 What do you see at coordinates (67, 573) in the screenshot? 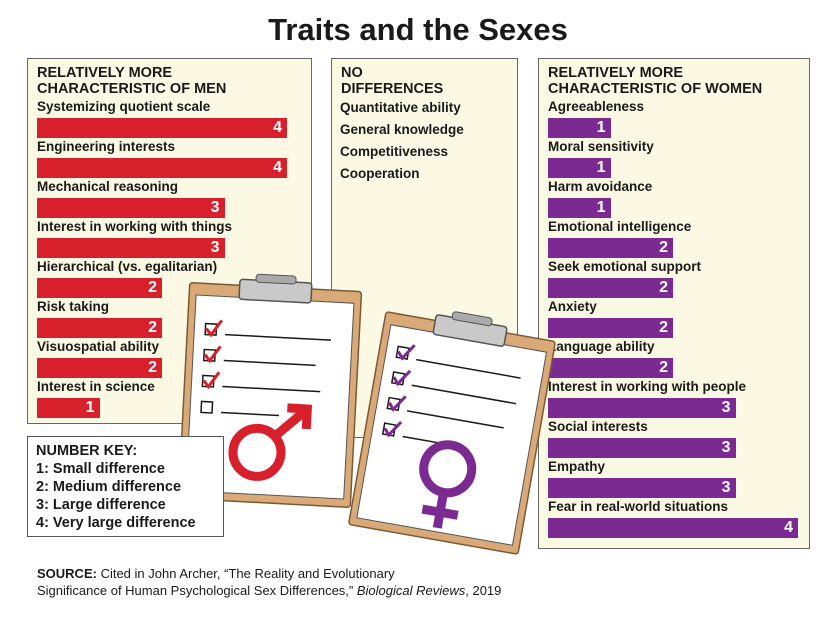
I see `source-label: SOURCE:` at bounding box center [67, 573].